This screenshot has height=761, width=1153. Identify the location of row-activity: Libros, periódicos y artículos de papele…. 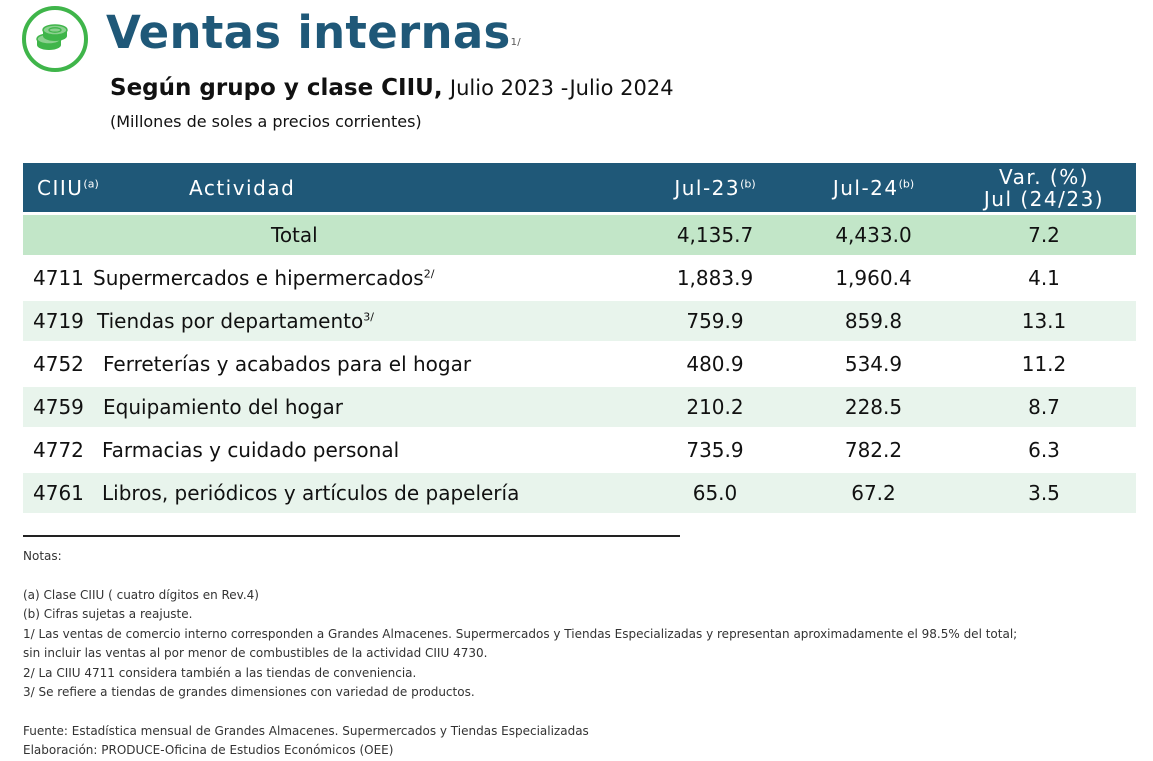
(360, 493).